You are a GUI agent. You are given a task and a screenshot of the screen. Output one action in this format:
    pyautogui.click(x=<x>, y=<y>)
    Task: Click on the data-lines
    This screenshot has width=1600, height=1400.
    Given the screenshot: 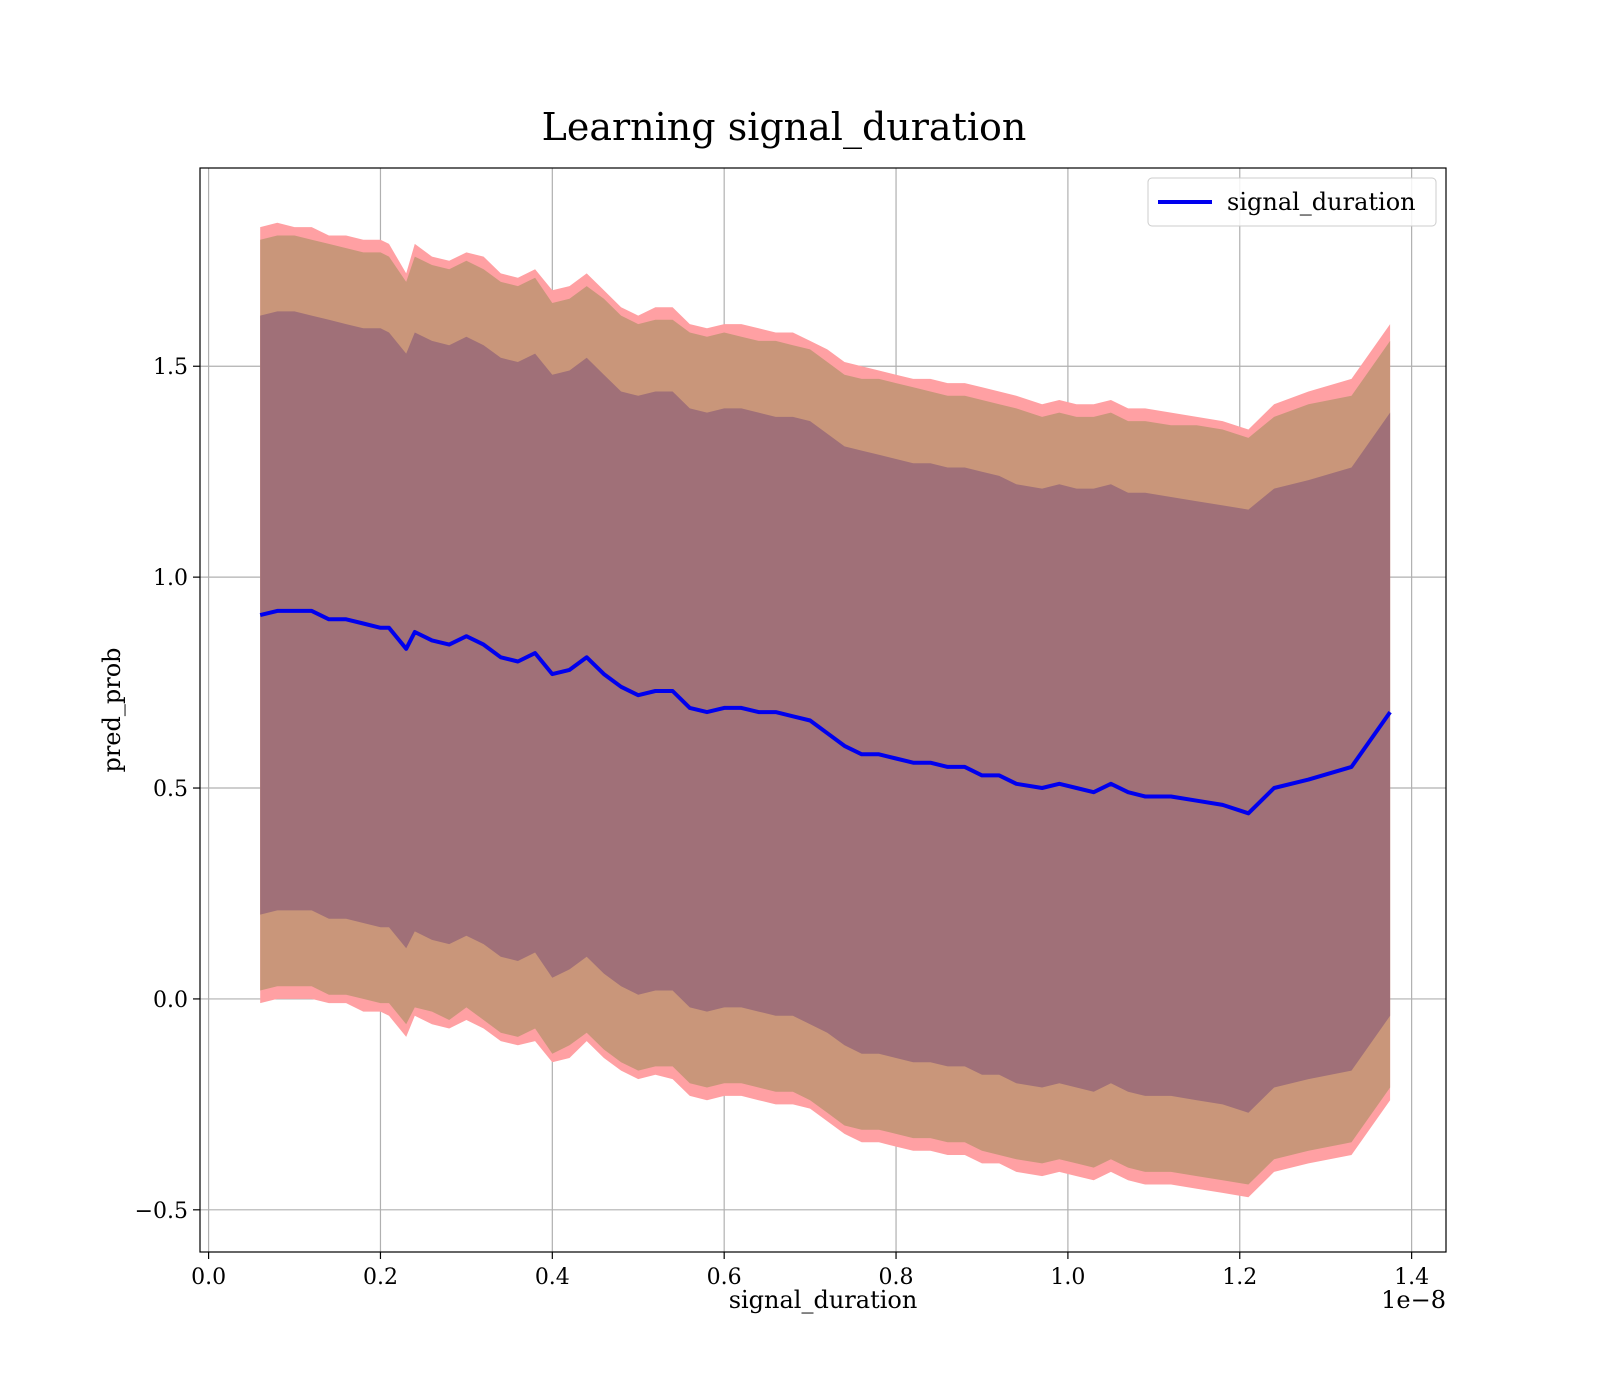 What is the action you would take?
    pyautogui.click(x=825, y=712)
    